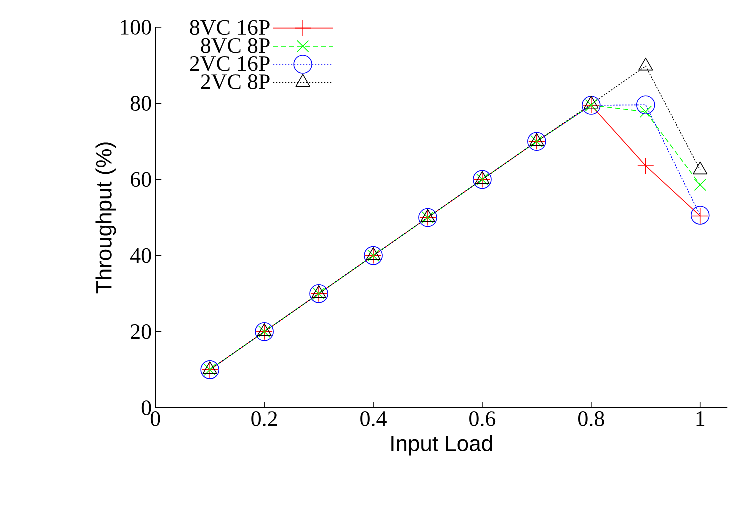 This screenshot has height=507, width=731. Describe the element at coordinates (373, 419) in the screenshot. I see `x-tick-label: 0.4` at that location.